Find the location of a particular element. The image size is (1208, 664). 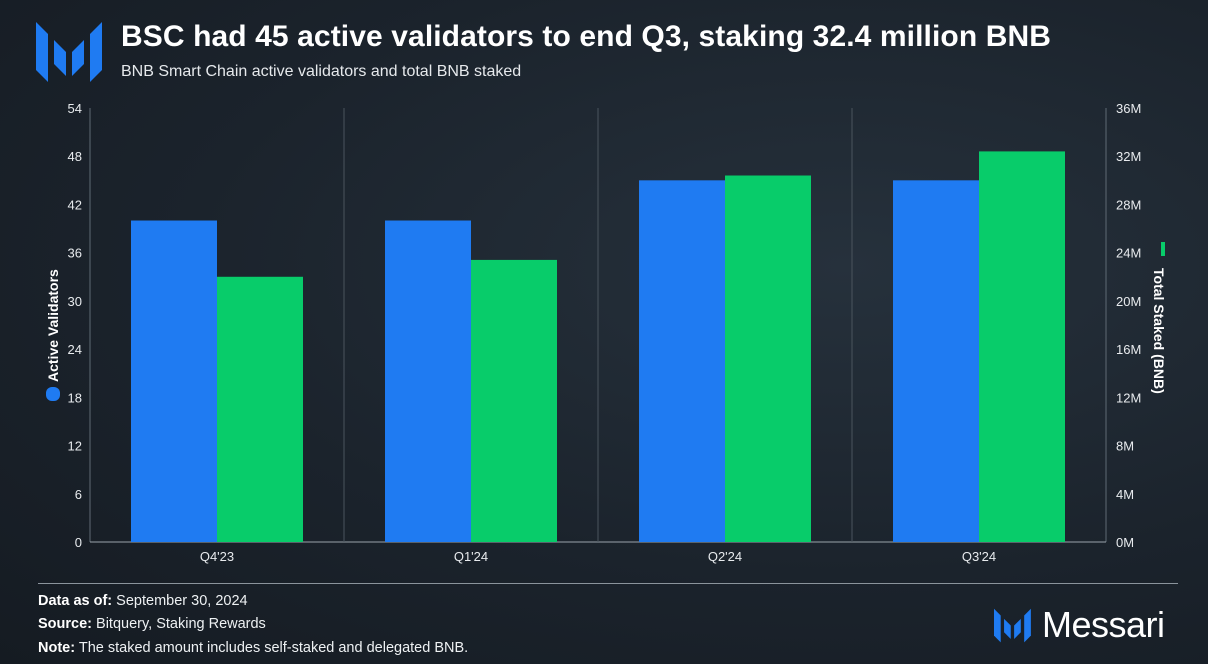

left-tick-label: 18 is located at coordinates (75, 397).